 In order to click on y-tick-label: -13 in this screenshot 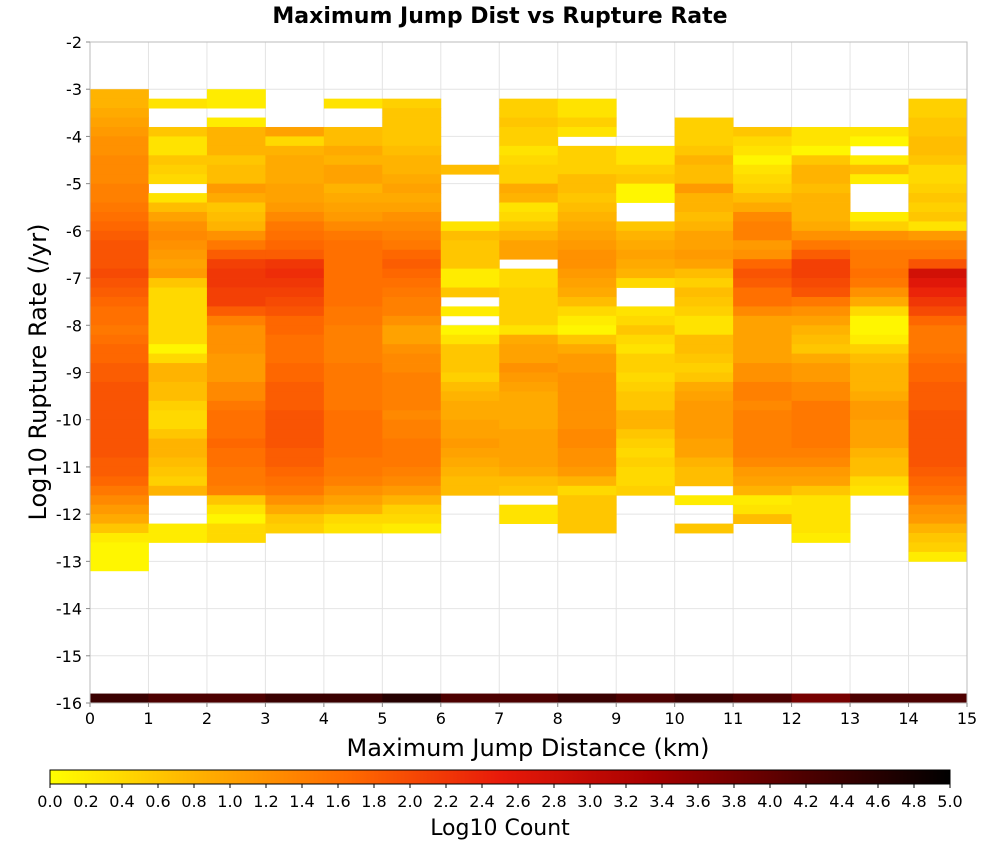, I will do `click(69, 561)`.